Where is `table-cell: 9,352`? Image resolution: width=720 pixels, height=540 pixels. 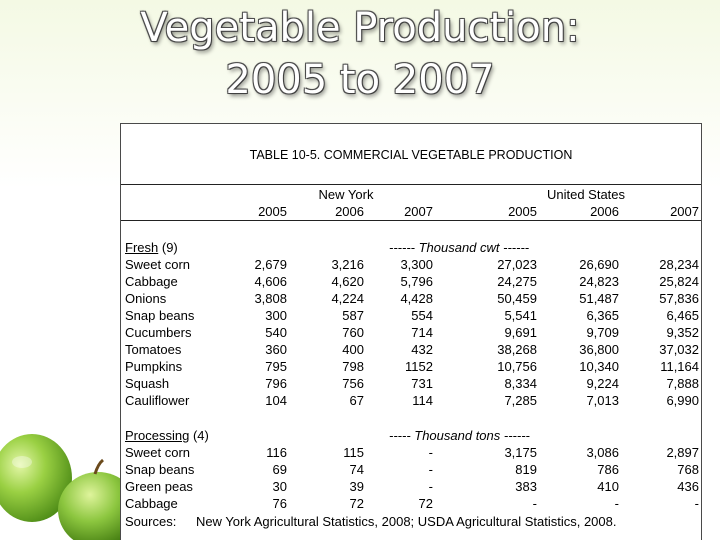 table-cell: 9,352 is located at coordinates (682, 332).